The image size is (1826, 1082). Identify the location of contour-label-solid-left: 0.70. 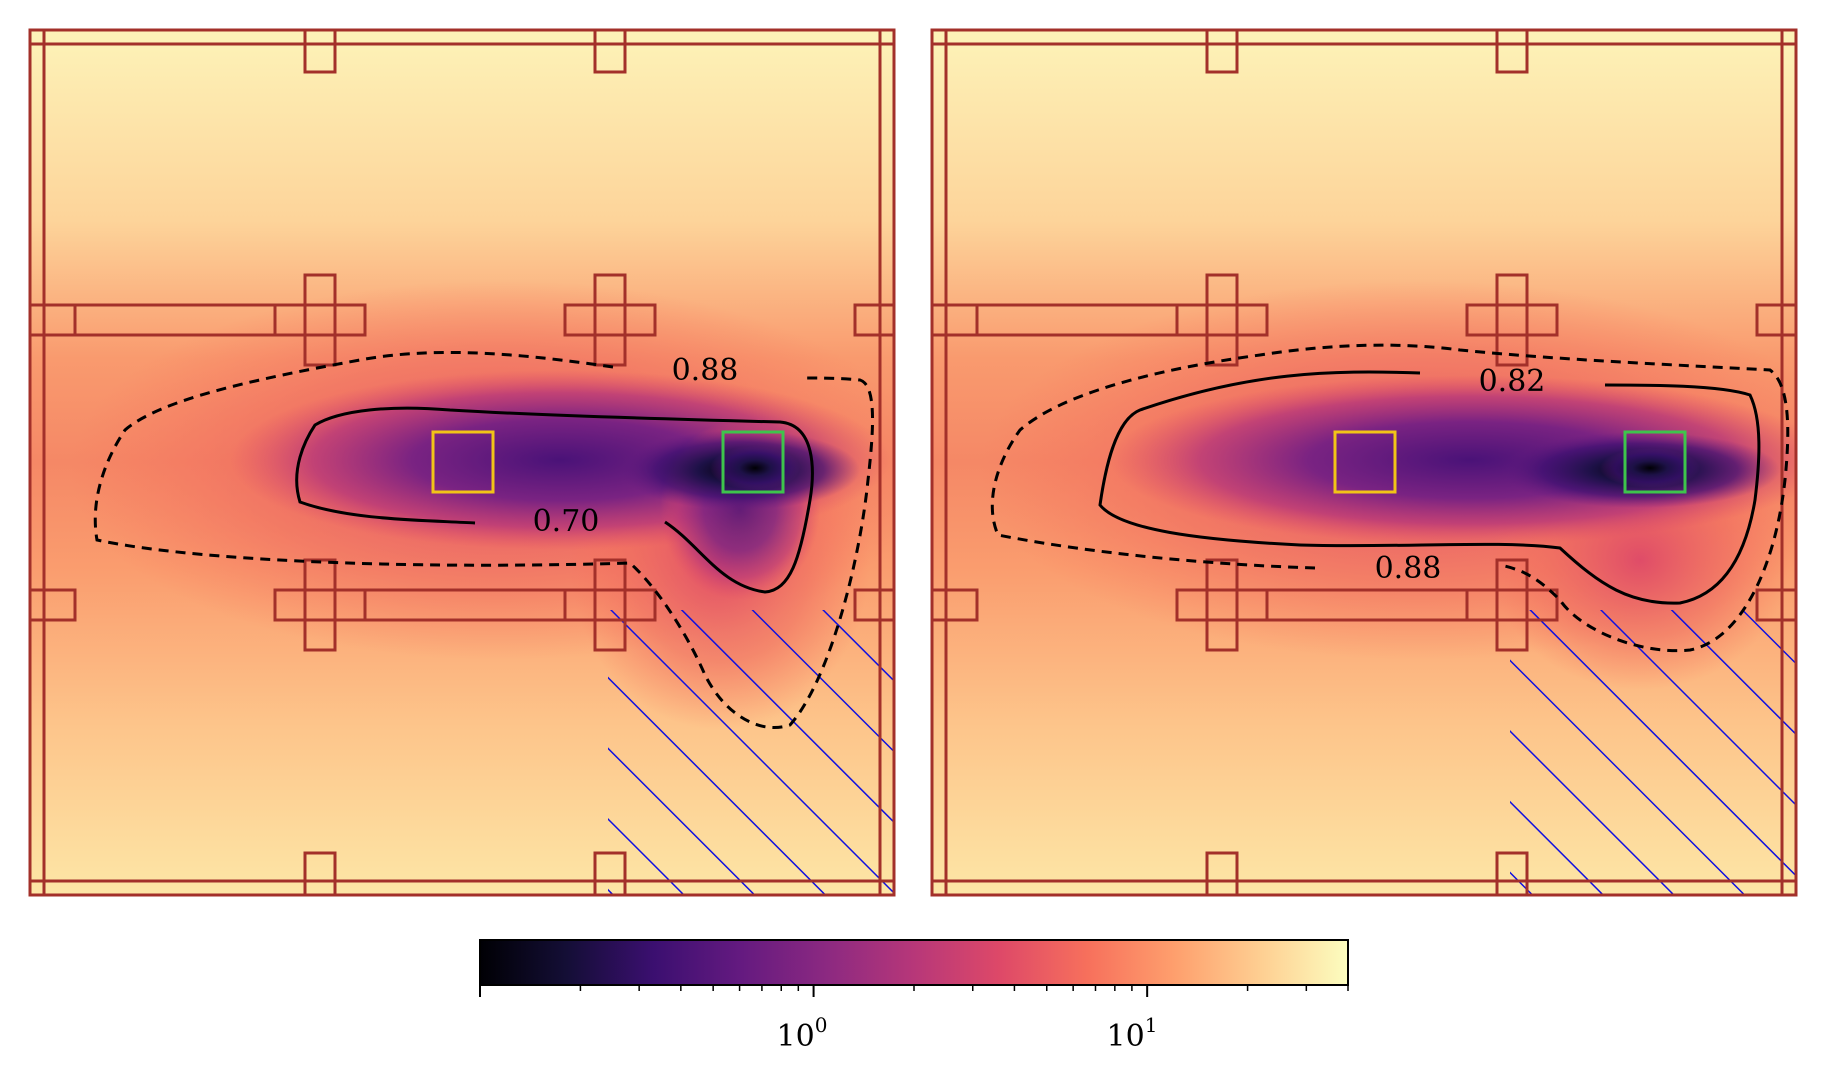
(566, 521).